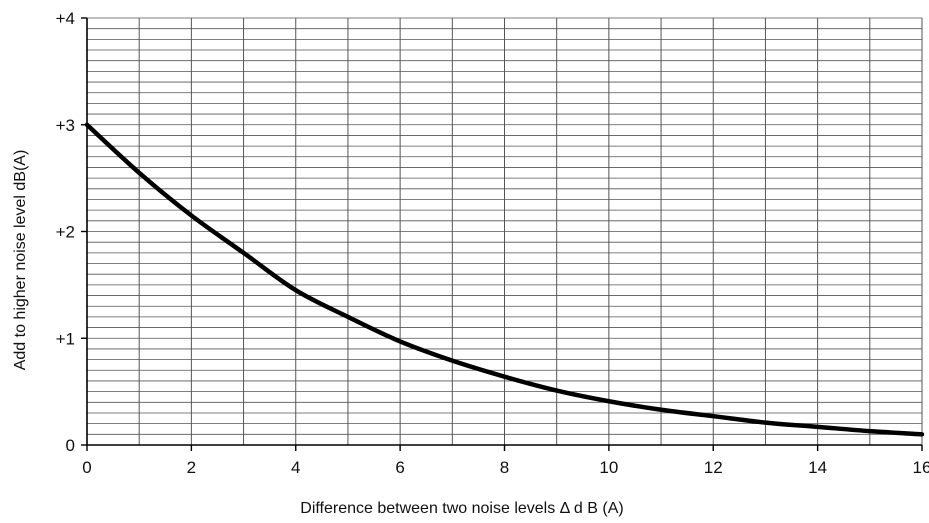  I want to click on y-axis-label: Add to higher noise level dB(A), so click(20, 260).